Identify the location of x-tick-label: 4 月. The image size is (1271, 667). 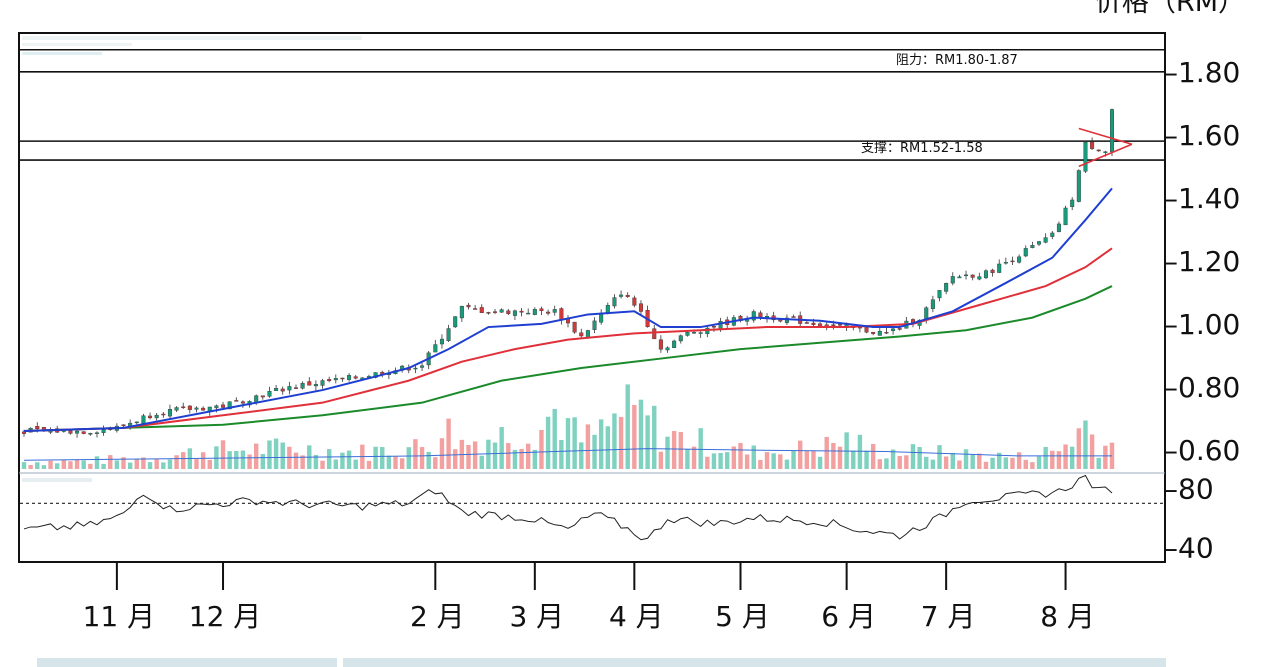
(636, 616).